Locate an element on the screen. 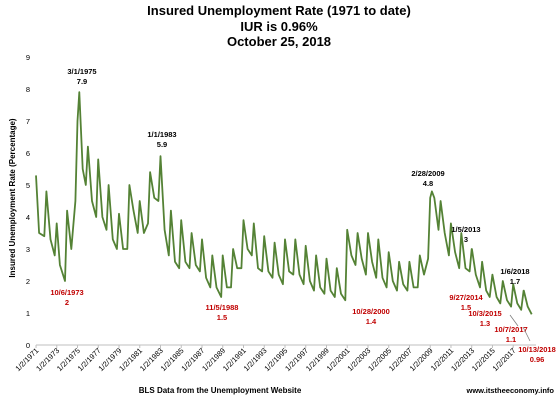 Image resolution: width=558 pixels, height=405 pixels. callout-date: 9/27/2014 is located at coordinates (466, 297).